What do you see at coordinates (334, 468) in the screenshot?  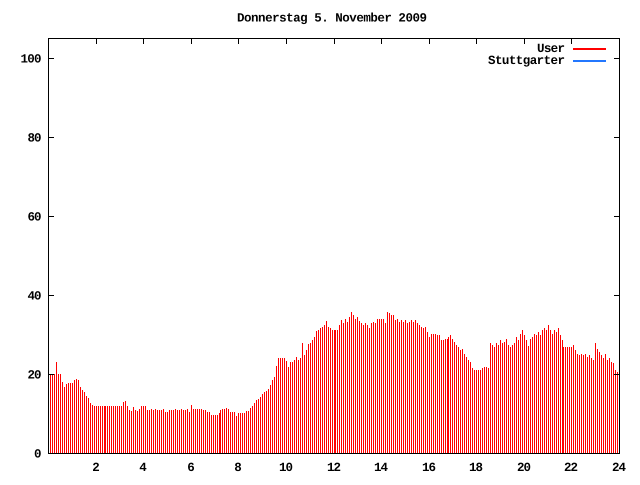 I see `svg-text: 12` at bounding box center [334, 468].